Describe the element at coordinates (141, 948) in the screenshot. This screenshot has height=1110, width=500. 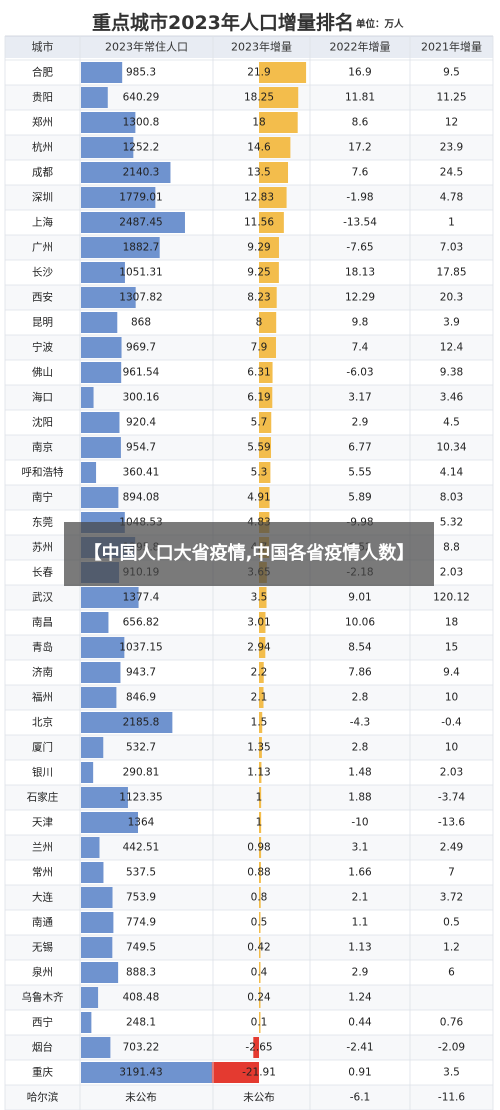
I see `population-value: 749.5` at that location.